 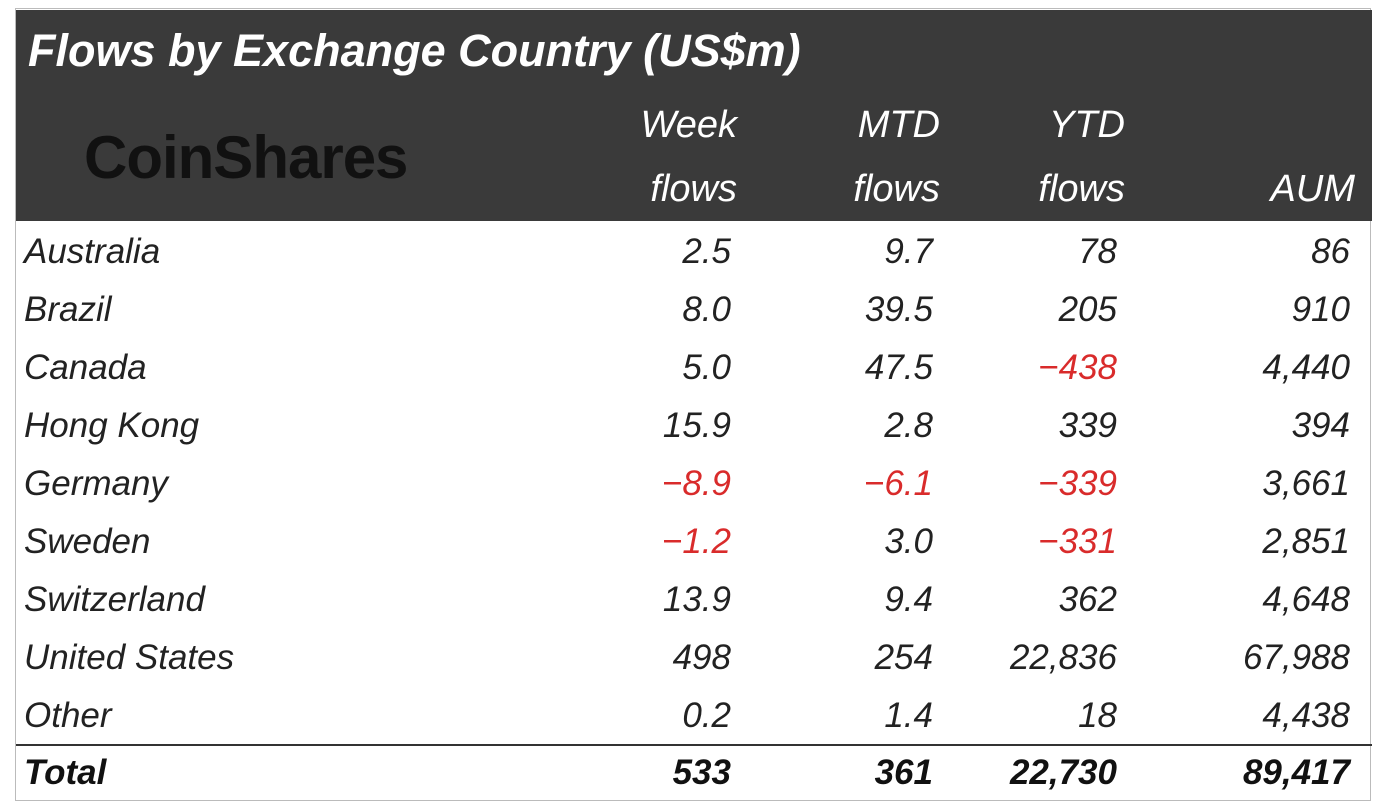 What do you see at coordinates (129, 657) in the screenshot?
I see `row-label: United States` at bounding box center [129, 657].